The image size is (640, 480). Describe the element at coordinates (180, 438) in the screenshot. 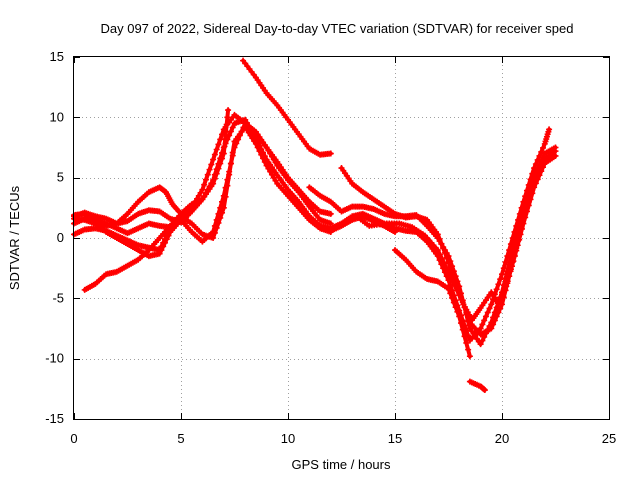

I see `x-tick-label: 5` at that location.